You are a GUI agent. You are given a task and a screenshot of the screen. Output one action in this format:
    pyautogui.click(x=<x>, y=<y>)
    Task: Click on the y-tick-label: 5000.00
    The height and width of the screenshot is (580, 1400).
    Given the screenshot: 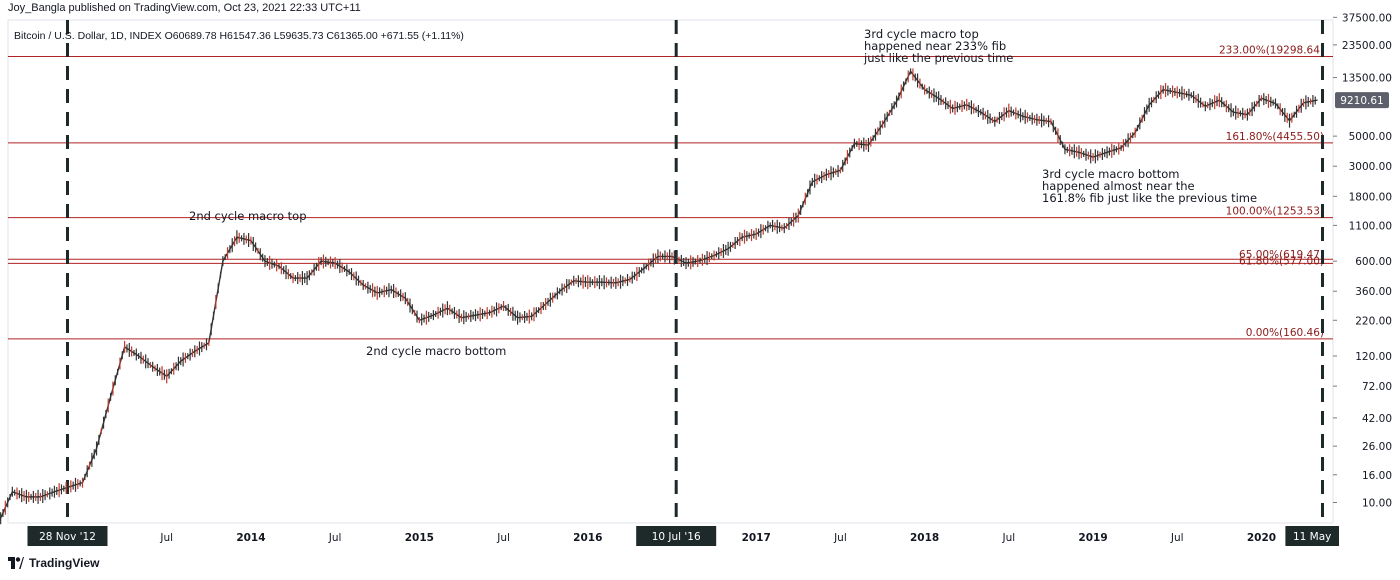 What is the action you would take?
    pyautogui.click(x=1370, y=137)
    